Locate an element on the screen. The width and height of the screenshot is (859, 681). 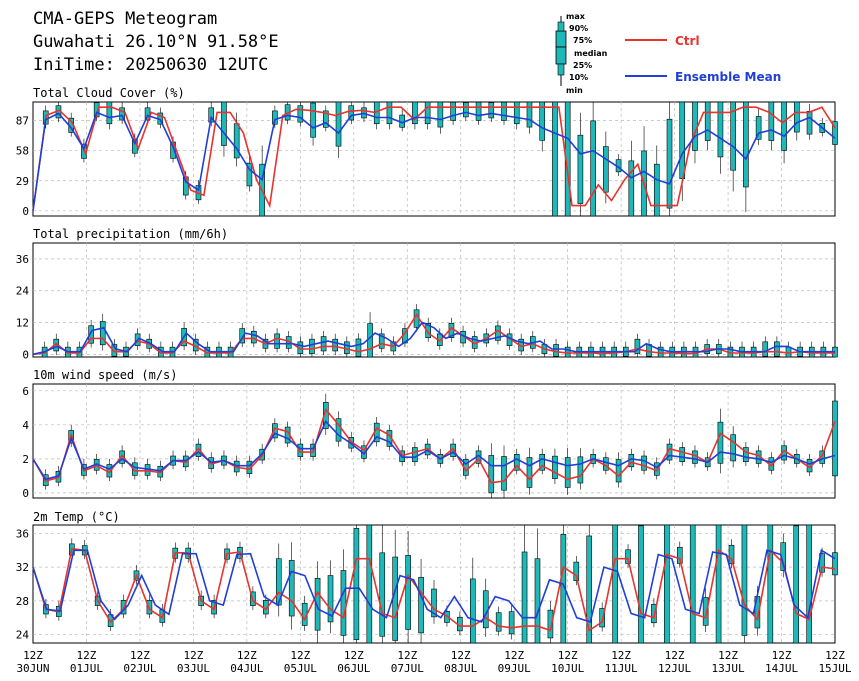
location-label: Guwahati 26.10°N 91.58°E is located at coordinates (156, 42).